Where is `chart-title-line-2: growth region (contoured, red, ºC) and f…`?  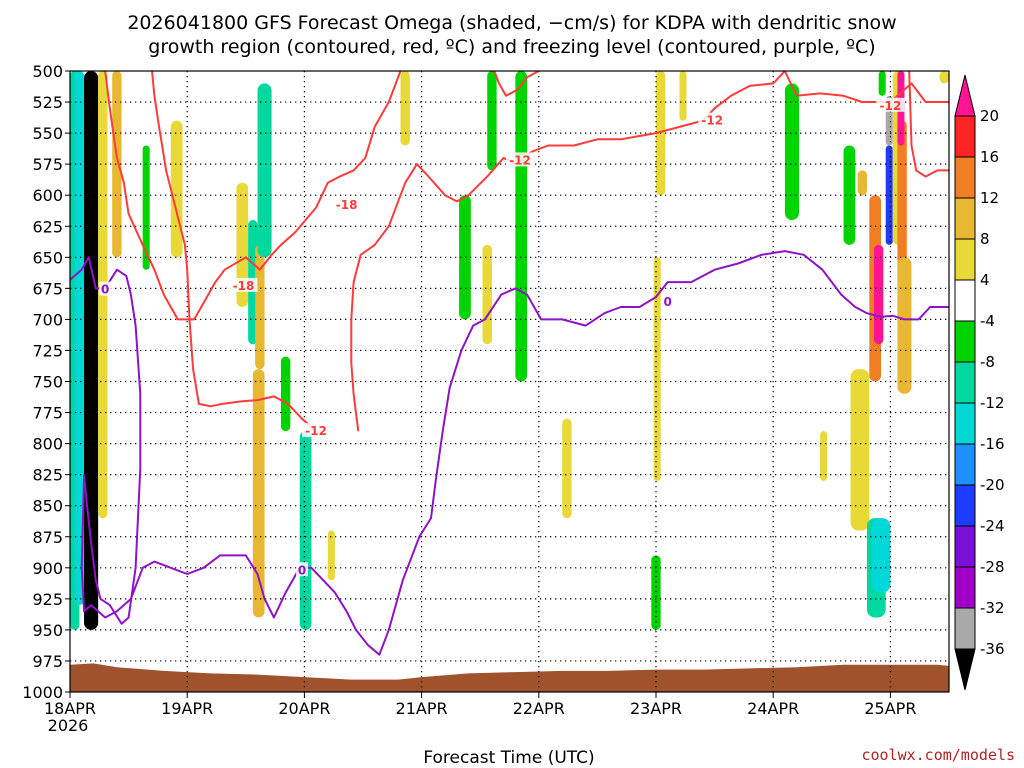
chart-title-line-2: growth region (contoured, red, ºC) and f… is located at coordinates (511, 47).